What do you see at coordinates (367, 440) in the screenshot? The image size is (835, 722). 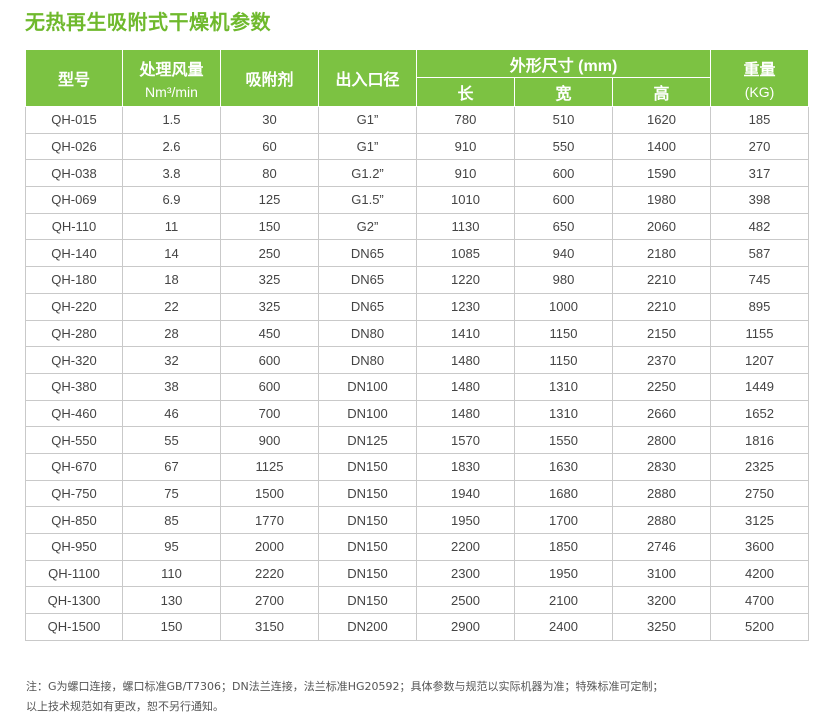 I see `cell-port: DN125` at bounding box center [367, 440].